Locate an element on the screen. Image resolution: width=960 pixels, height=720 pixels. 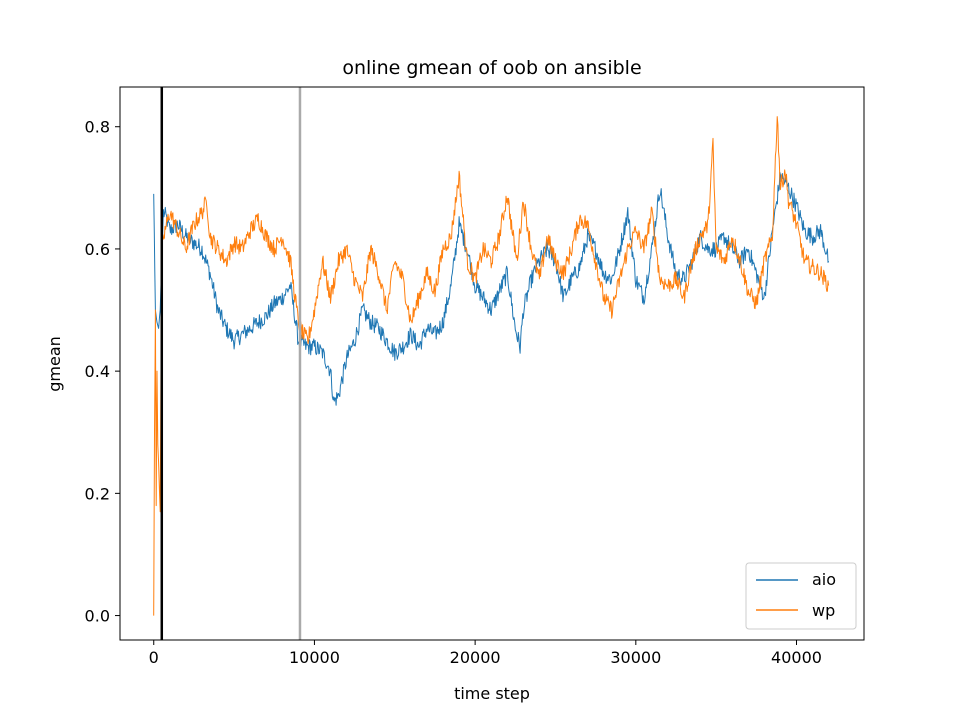
x-tick-label: 30000 is located at coordinates (635, 657).